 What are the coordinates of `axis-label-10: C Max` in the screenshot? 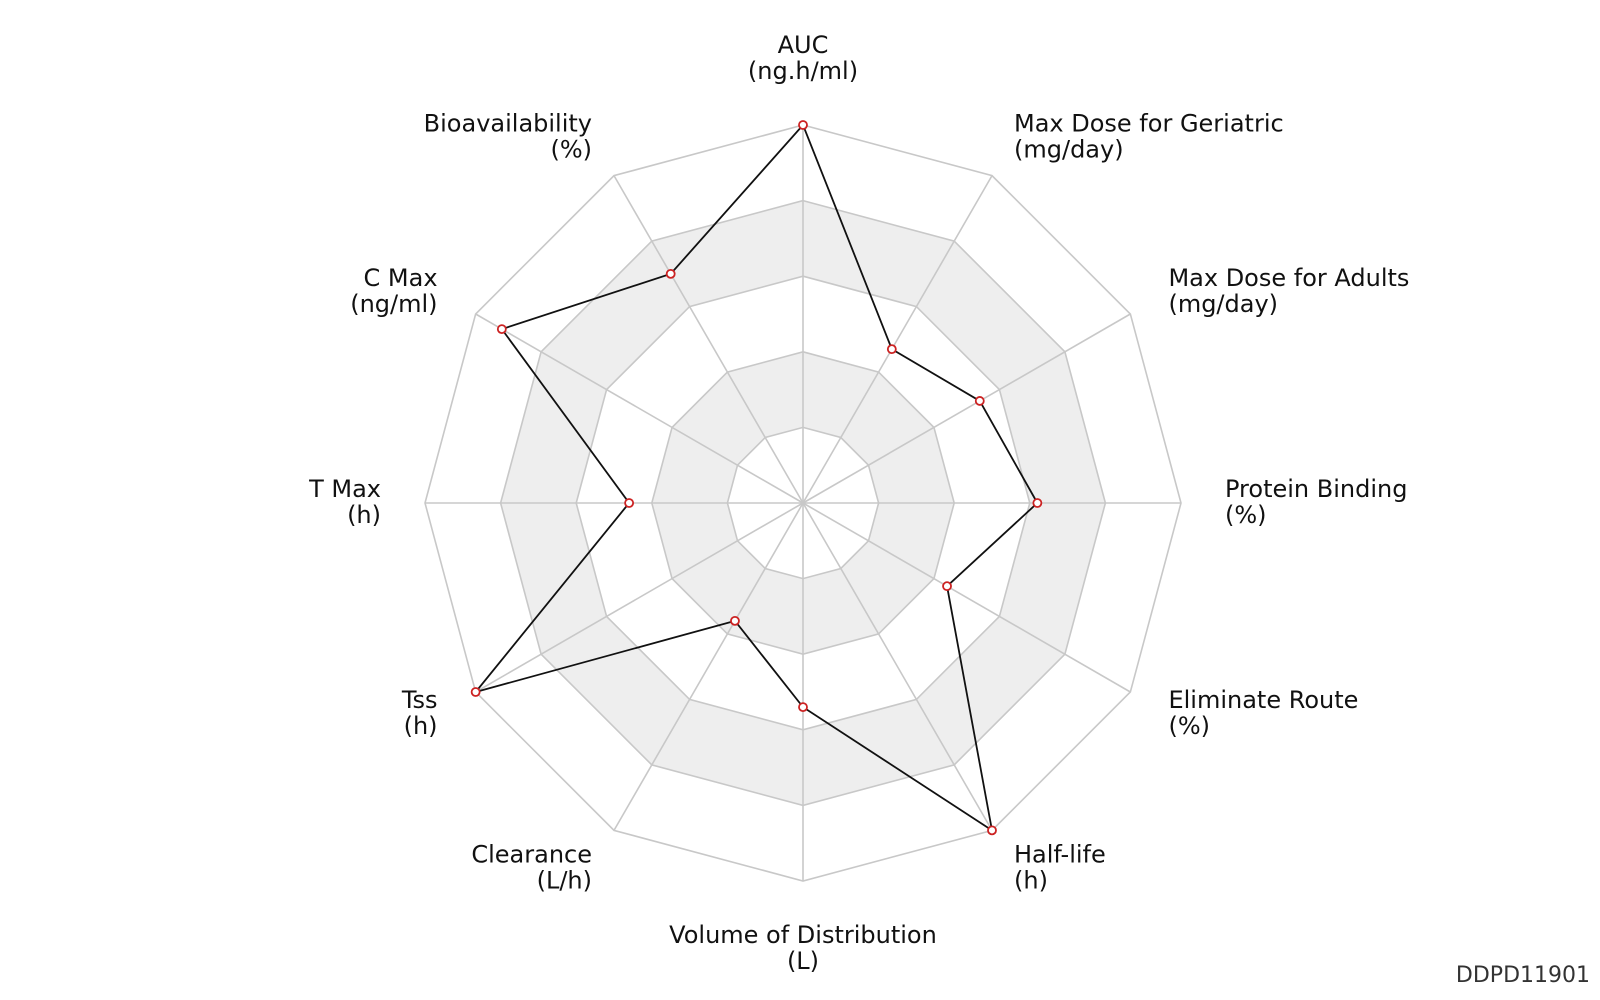 It's located at (401, 278).